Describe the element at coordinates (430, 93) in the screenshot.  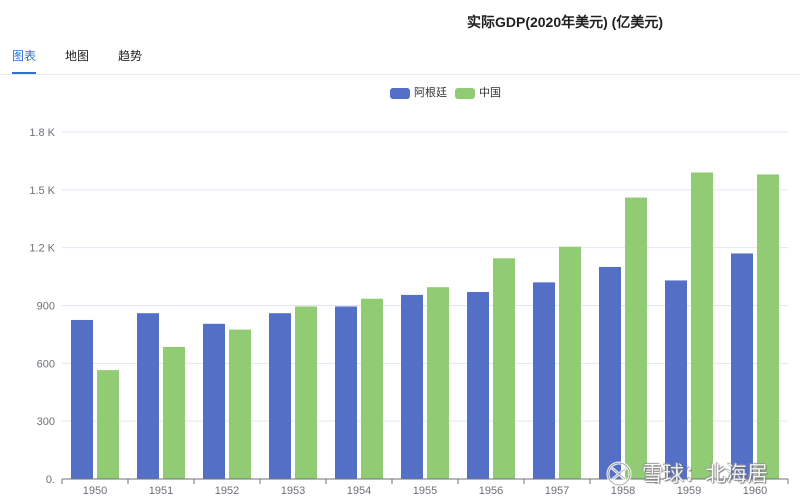
I see `legend-label-argentina: 阿根廷` at that location.